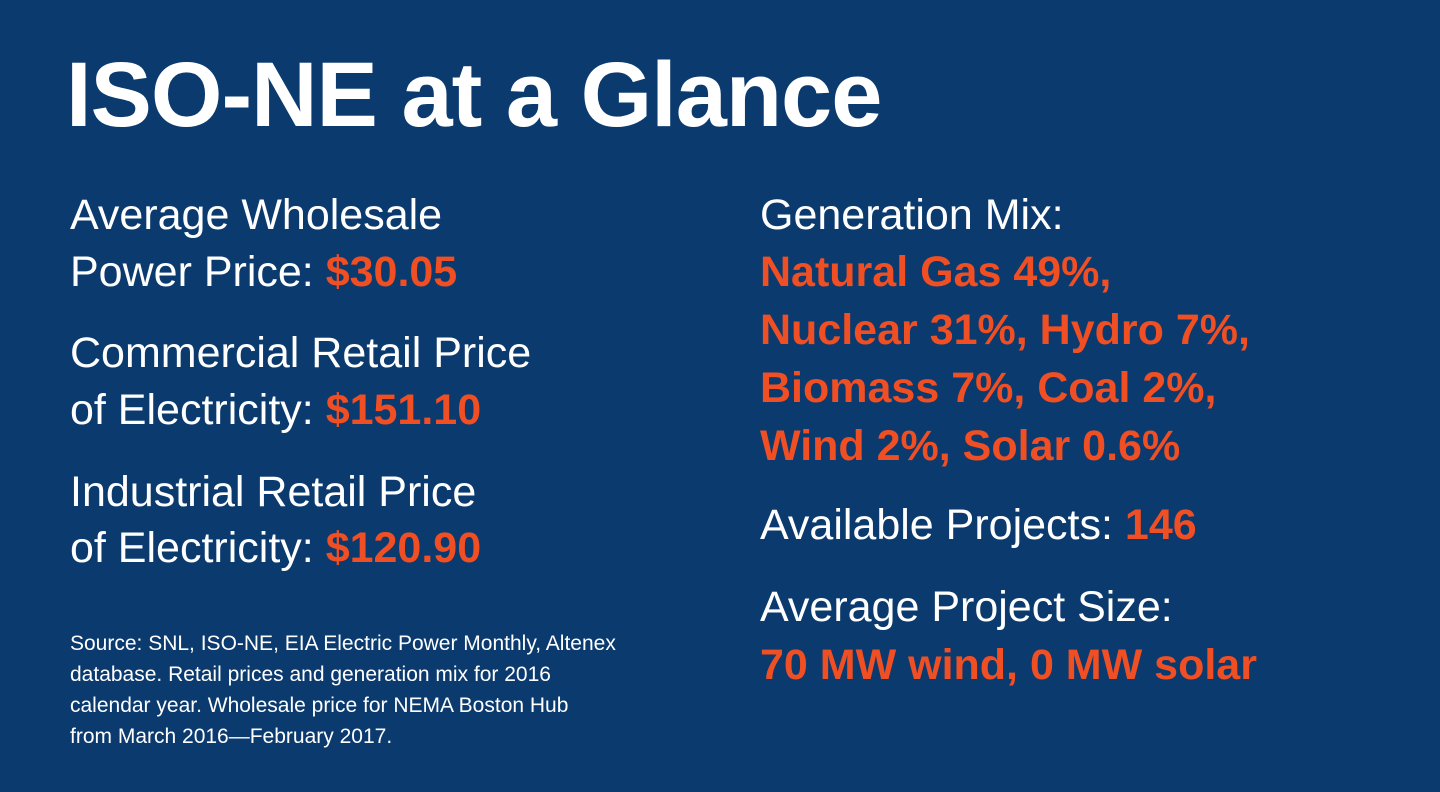 This screenshot has width=1440, height=792. Describe the element at coordinates (403, 548) in the screenshot. I see `stat-value: $120.90` at that location.